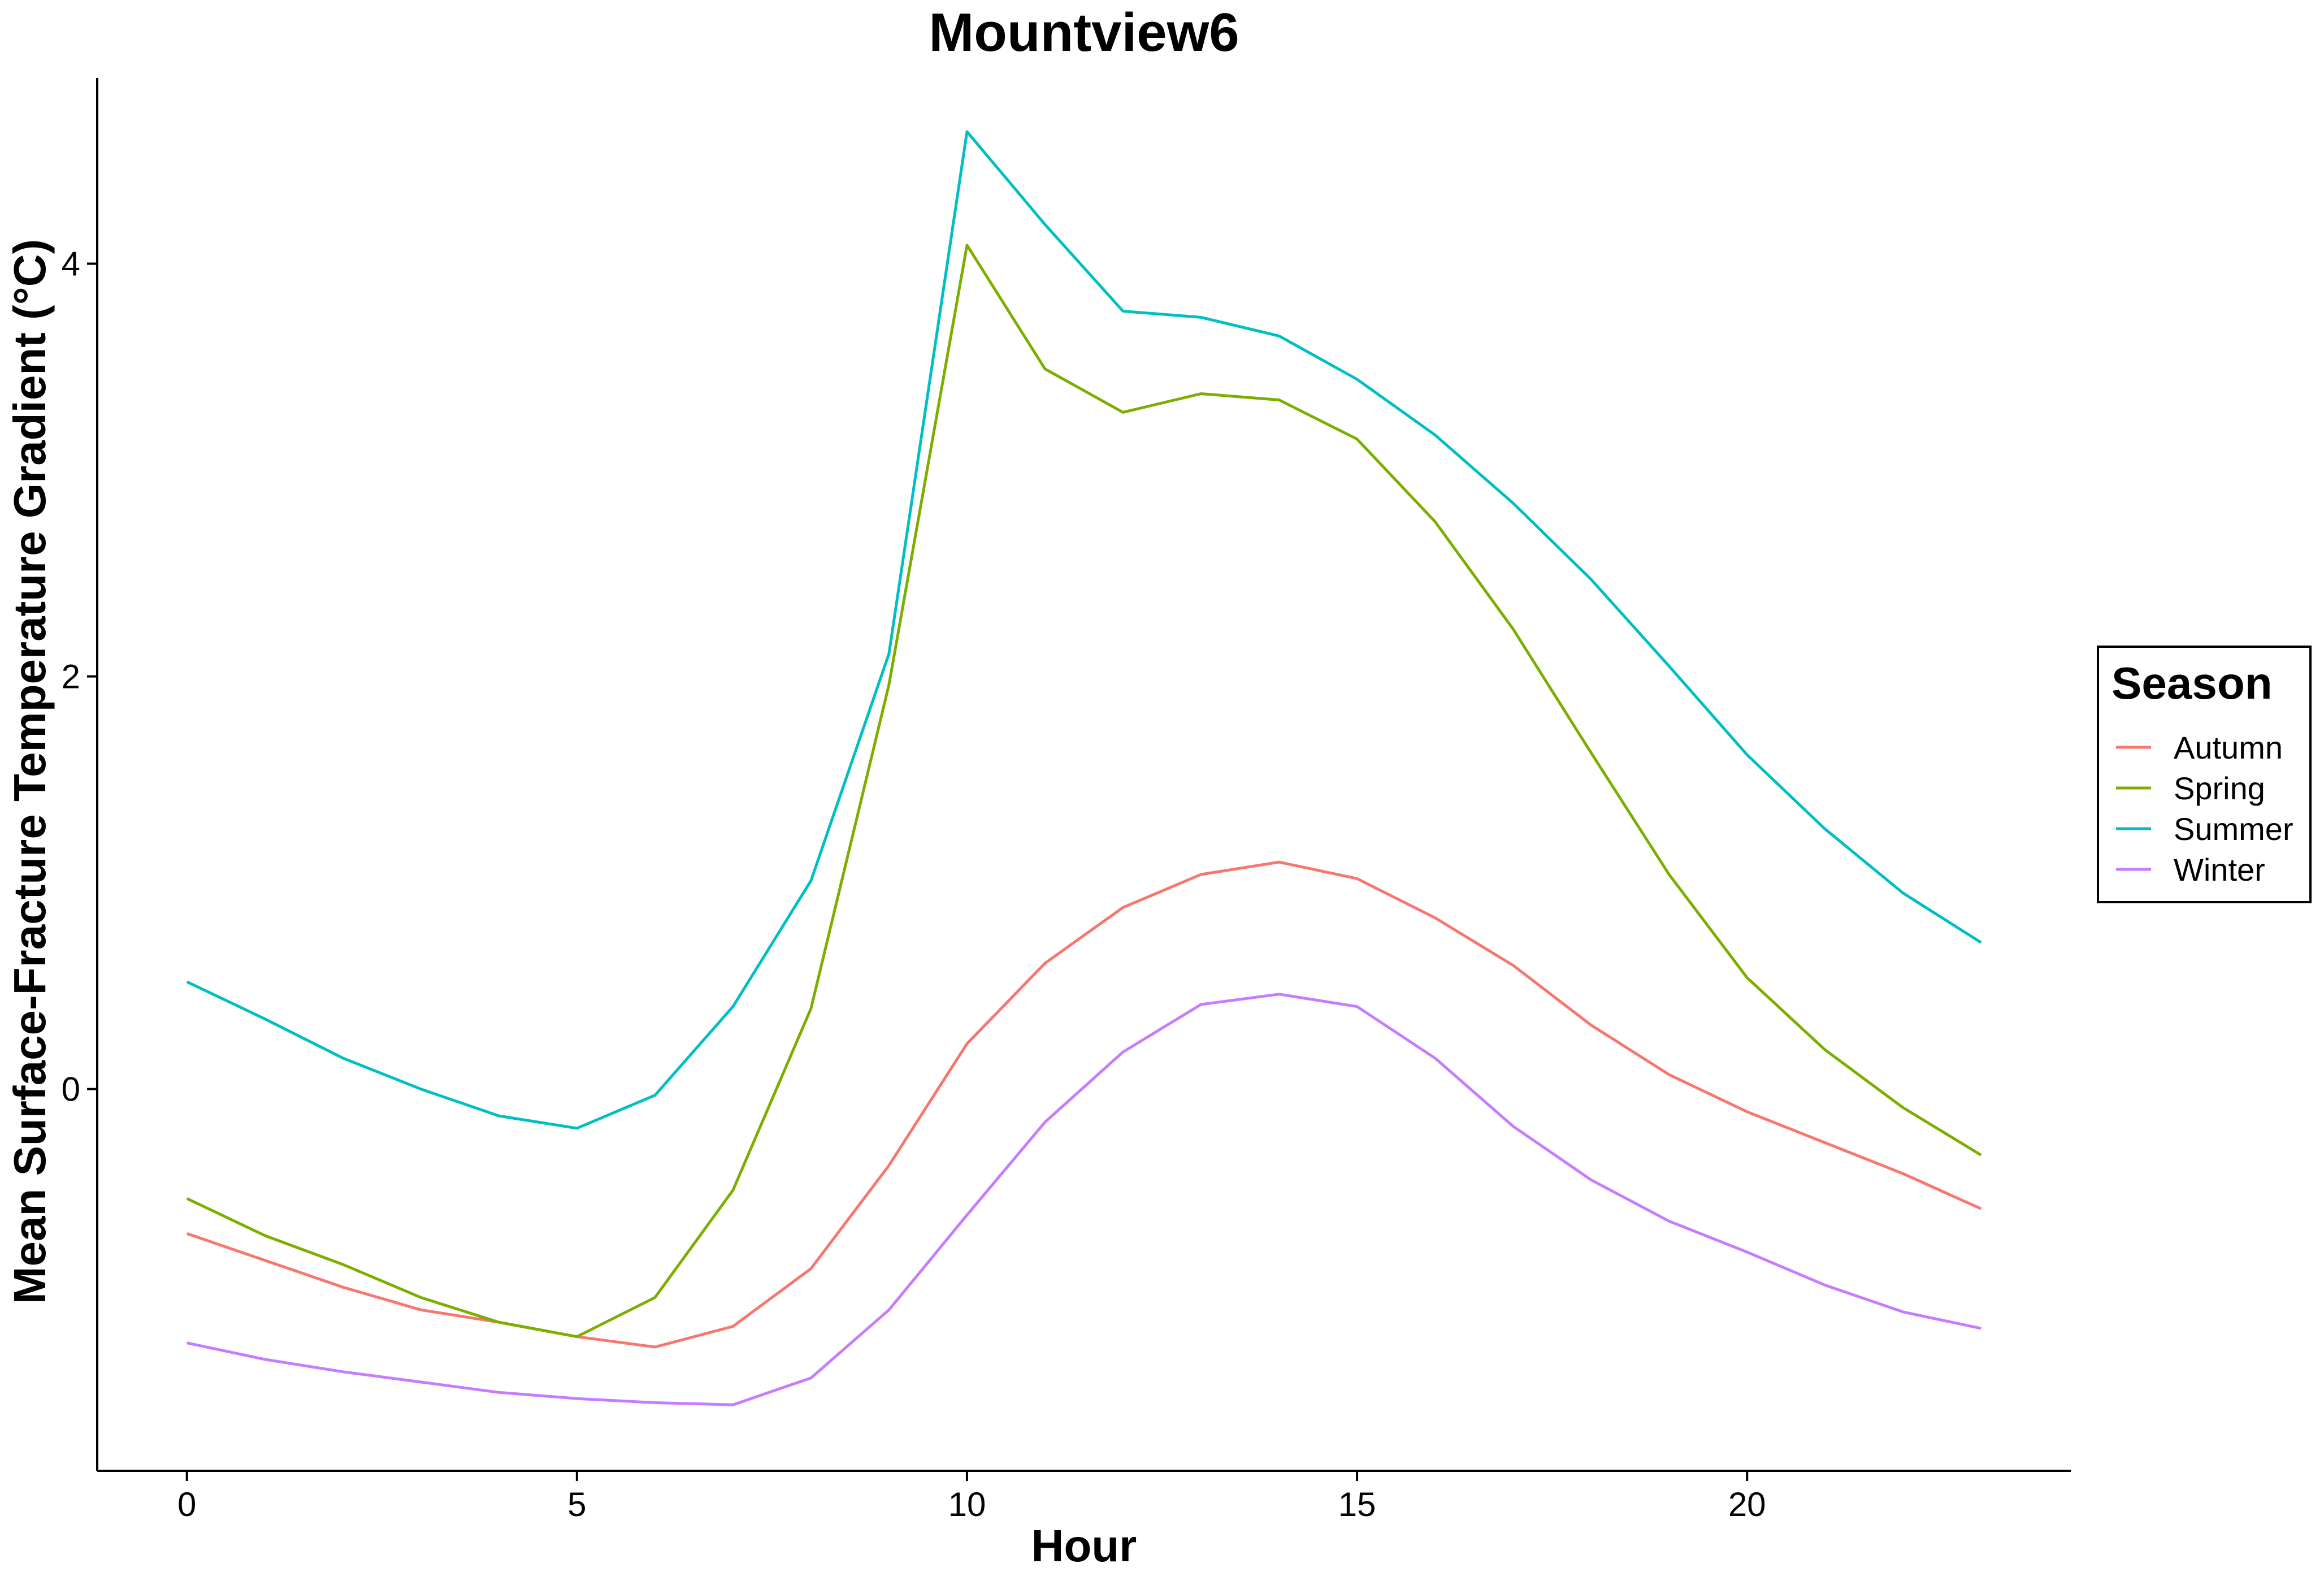  I want to click on y-tick-label: 0, so click(71, 1089).